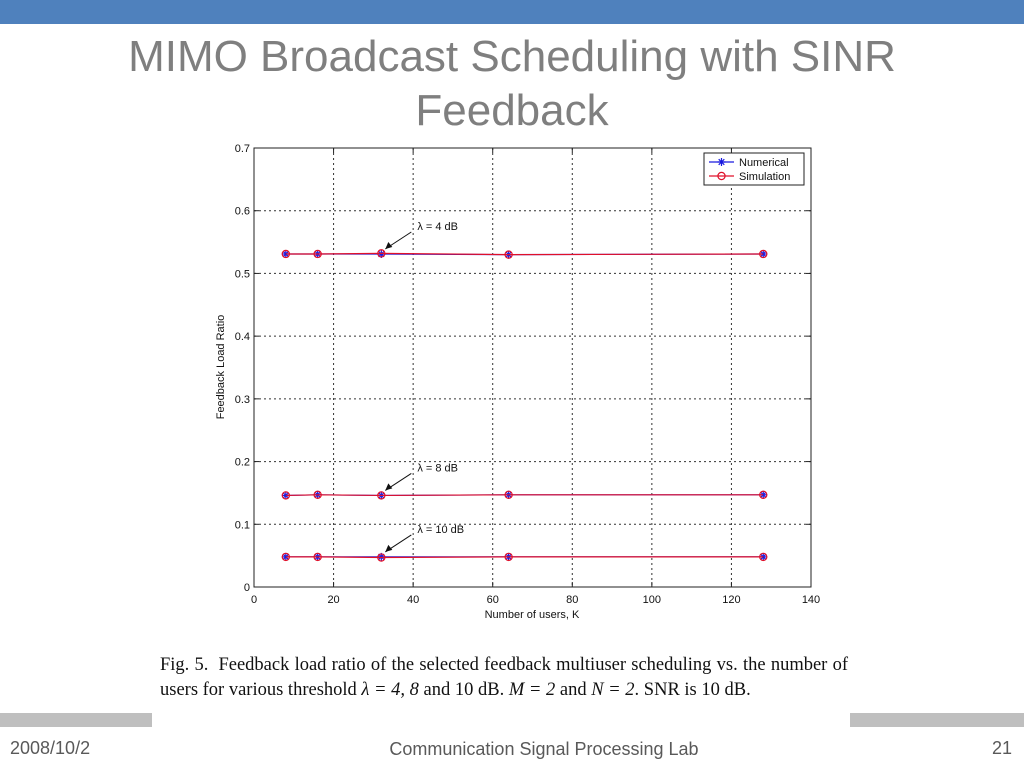 The width and height of the screenshot is (1024, 768). What do you see at coordinates (532, 615) in the screenshot?
I see `x-axis-label: Number of users, K` at bounding box center [532, 615].